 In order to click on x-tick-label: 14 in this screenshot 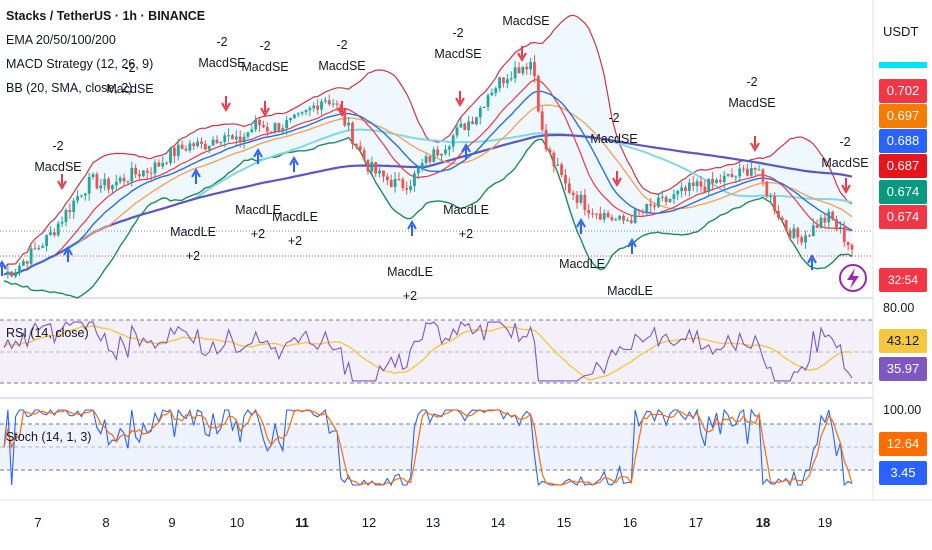, I will do `click(498, 522)`.